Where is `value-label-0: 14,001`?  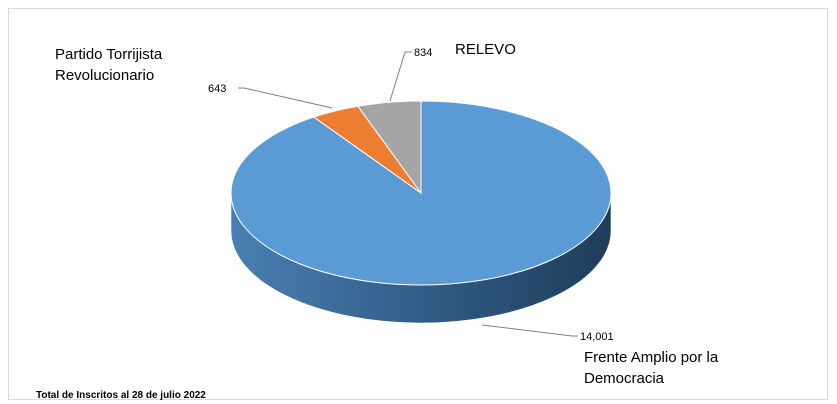 value-label-0: 14,001 is located at coordinates (597, 337).